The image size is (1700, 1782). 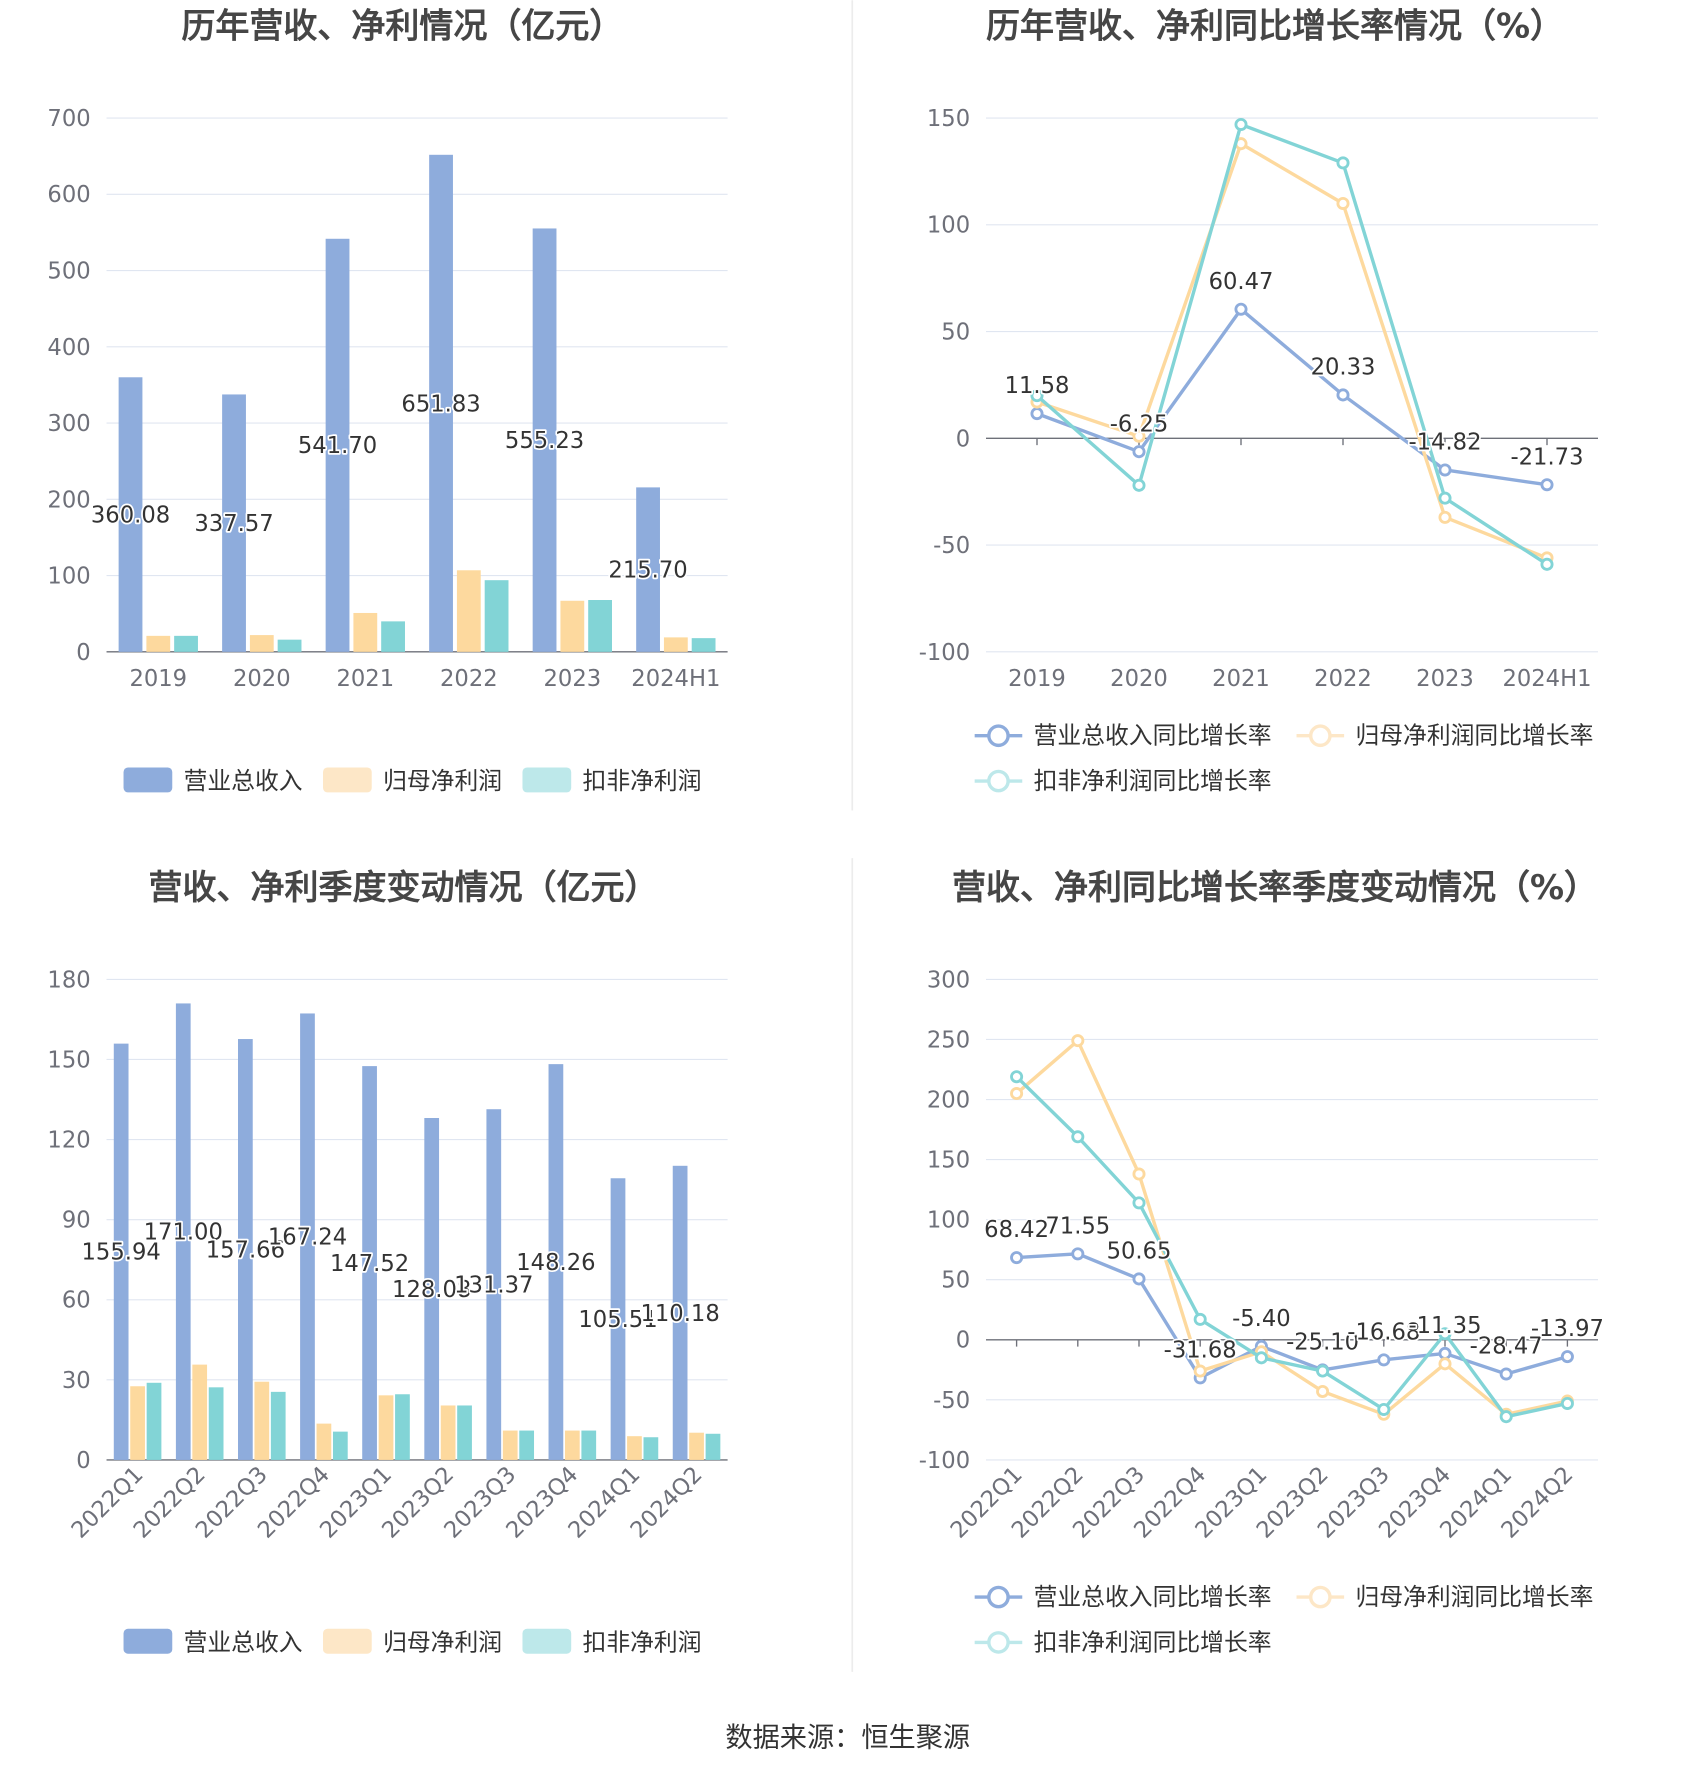 What do you see at coordinates (1139, 1252) in the screenshot?
I see `point-data-label-revenue: 50.65` at bounding box center [1139, 1252].